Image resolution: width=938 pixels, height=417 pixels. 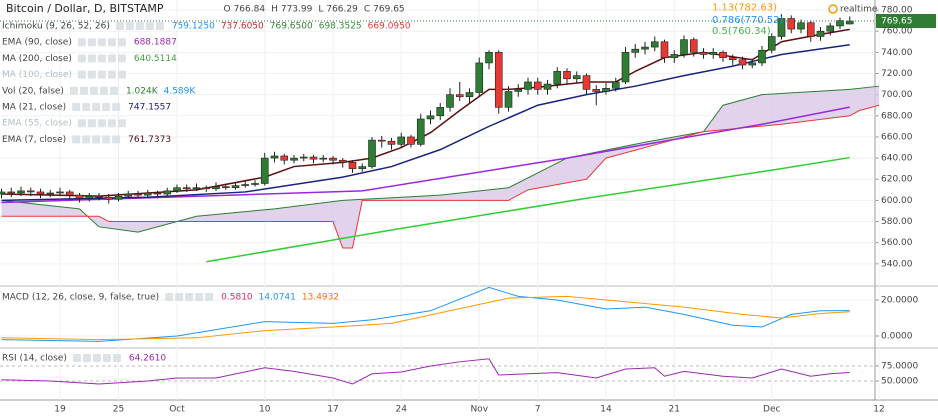 What do you see at coordinates (425, 314) in the screenshot?
I see `macd-line` at bounding box center [425, 314].